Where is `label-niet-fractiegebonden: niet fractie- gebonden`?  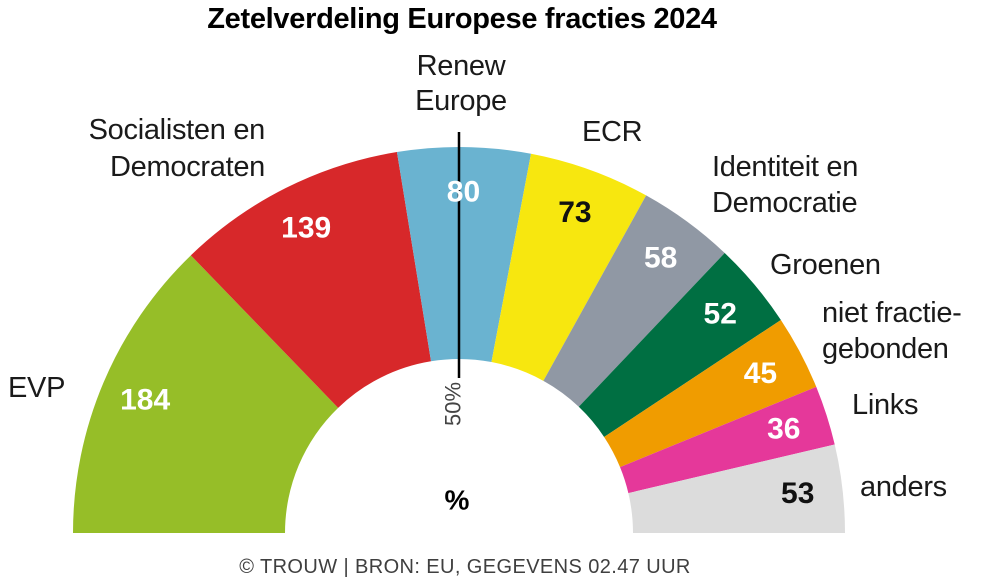 label-niet-fractiegebonden: niet fractie- gebonden is located at coordinates (892, 331).